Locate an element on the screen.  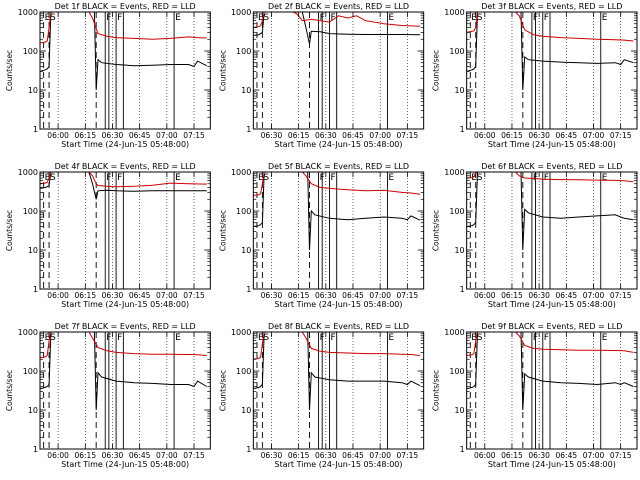
panel-title: Det 1f BLACK = Events, RED = LLD is located at coordinates (125, 6).